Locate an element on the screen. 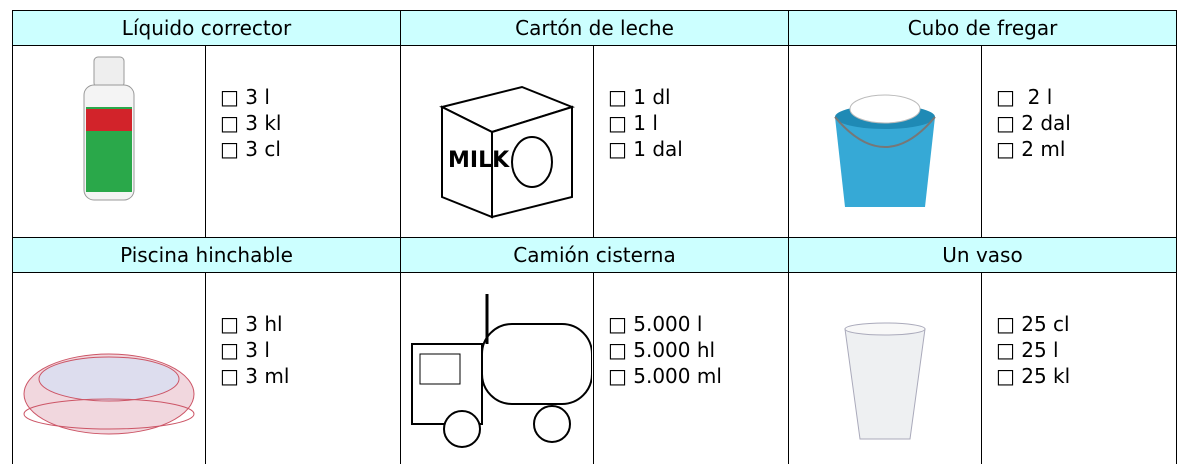 This screenshot has height=464, width=1180. option: □ 5.000 l is located at coordinates (691, 324).